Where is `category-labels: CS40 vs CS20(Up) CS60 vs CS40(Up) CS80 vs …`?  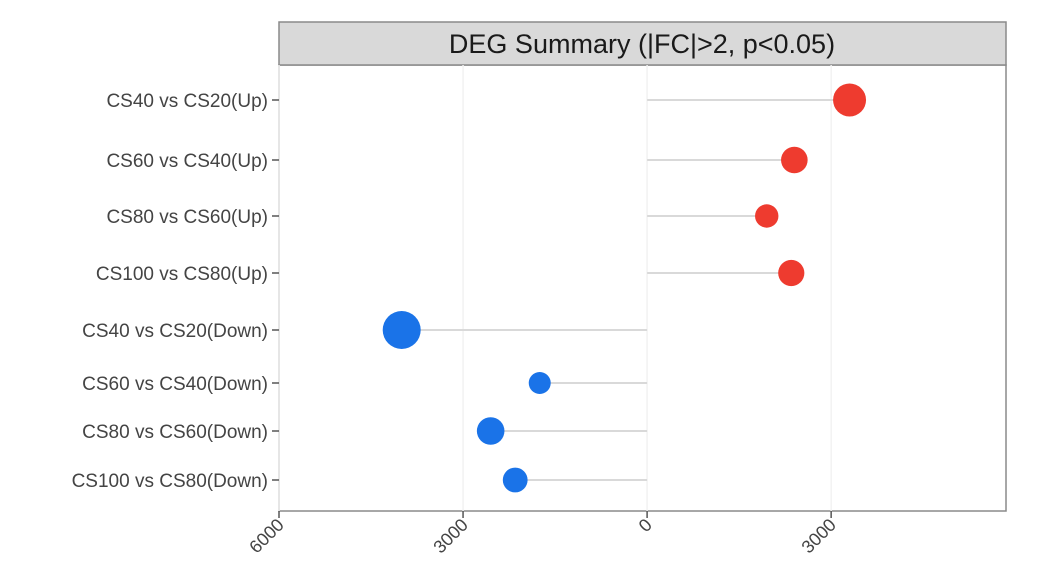 category-labels: CS40 vs CS20(Up) CS60 vs CS40(Up) CS80 vs … is located at coordinates (175, 291).